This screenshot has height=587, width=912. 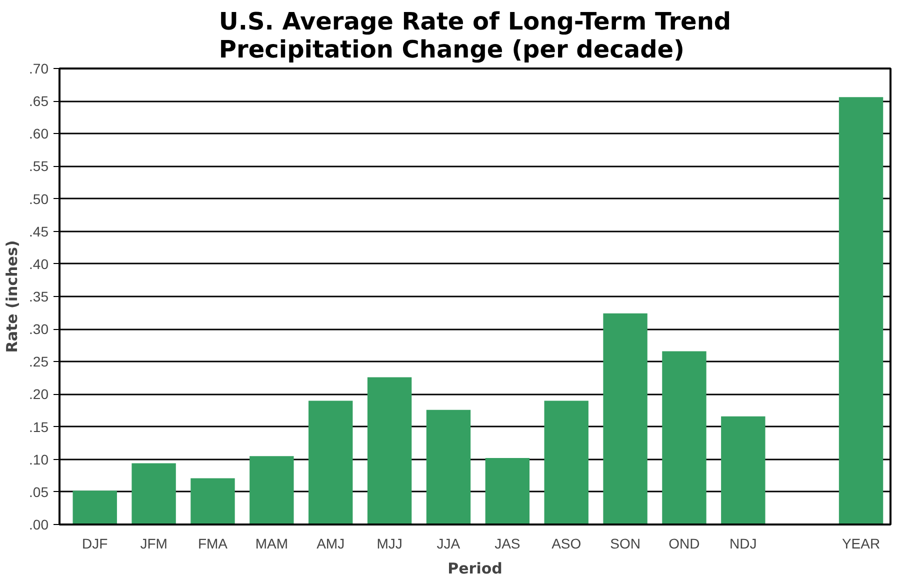 I want to click on x-axis-title: Period, so click(x=475, y=569).